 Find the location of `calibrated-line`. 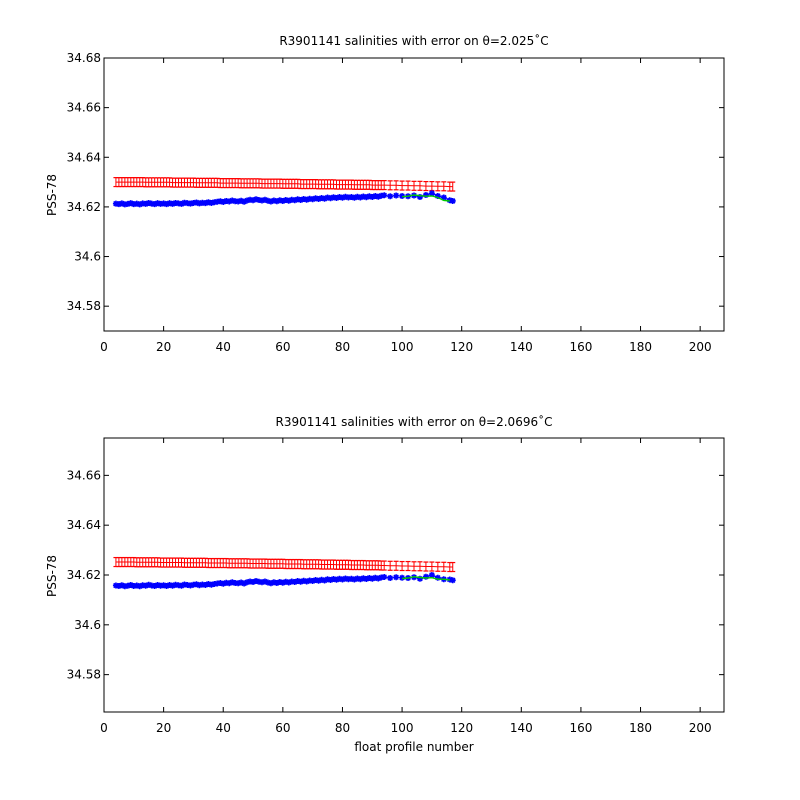

calibrated-line is located at coordinates (284, 564).